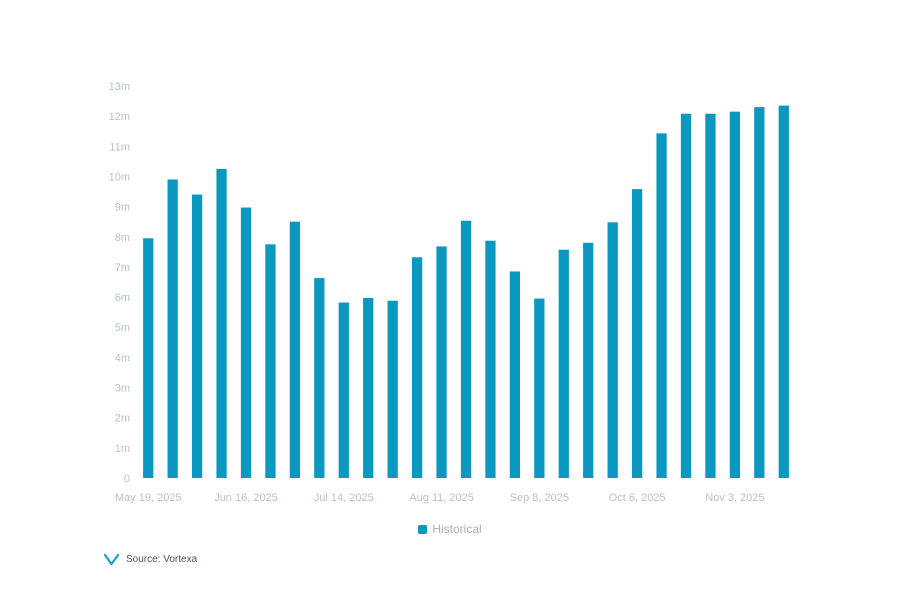 This screenshot has width=900, height=600. What do you see at coordinates (122, 298) in the screenshot?
I see `y-tick-label: 6m` at bounding box center [122, 298].